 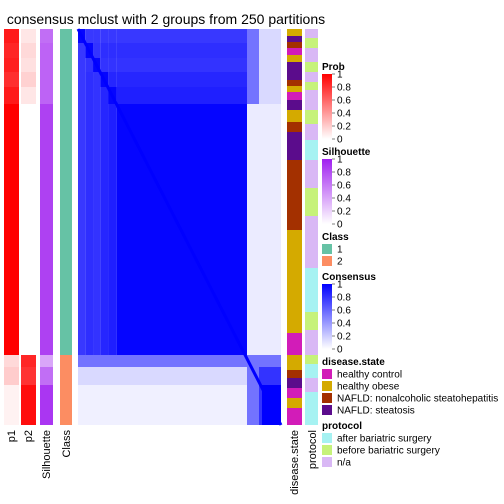 What do you see at coordinates (368, 387) in the screenshot?
I see `legend-item-label: healthy obese` at bounding box center [368, 387].